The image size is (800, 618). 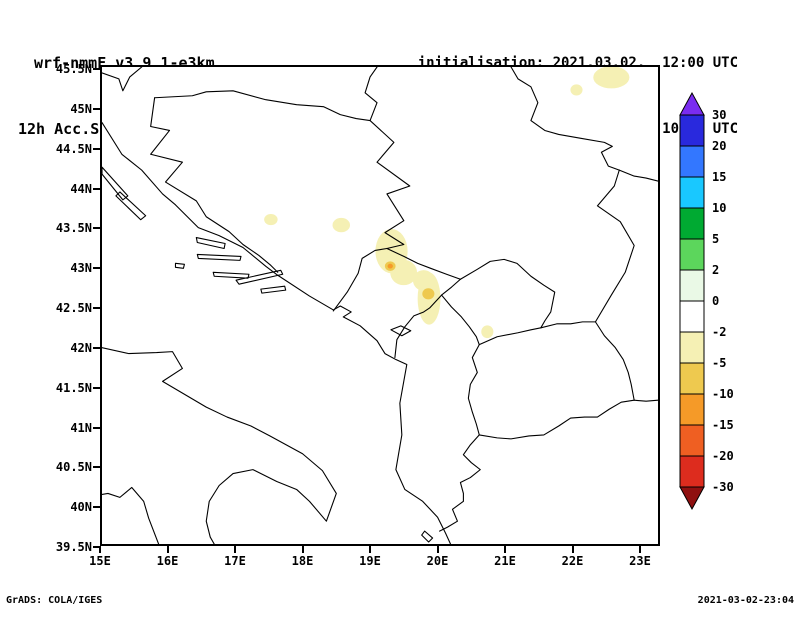 I want to click on border-bosnia-montenegro, so click(x=360, y=279).